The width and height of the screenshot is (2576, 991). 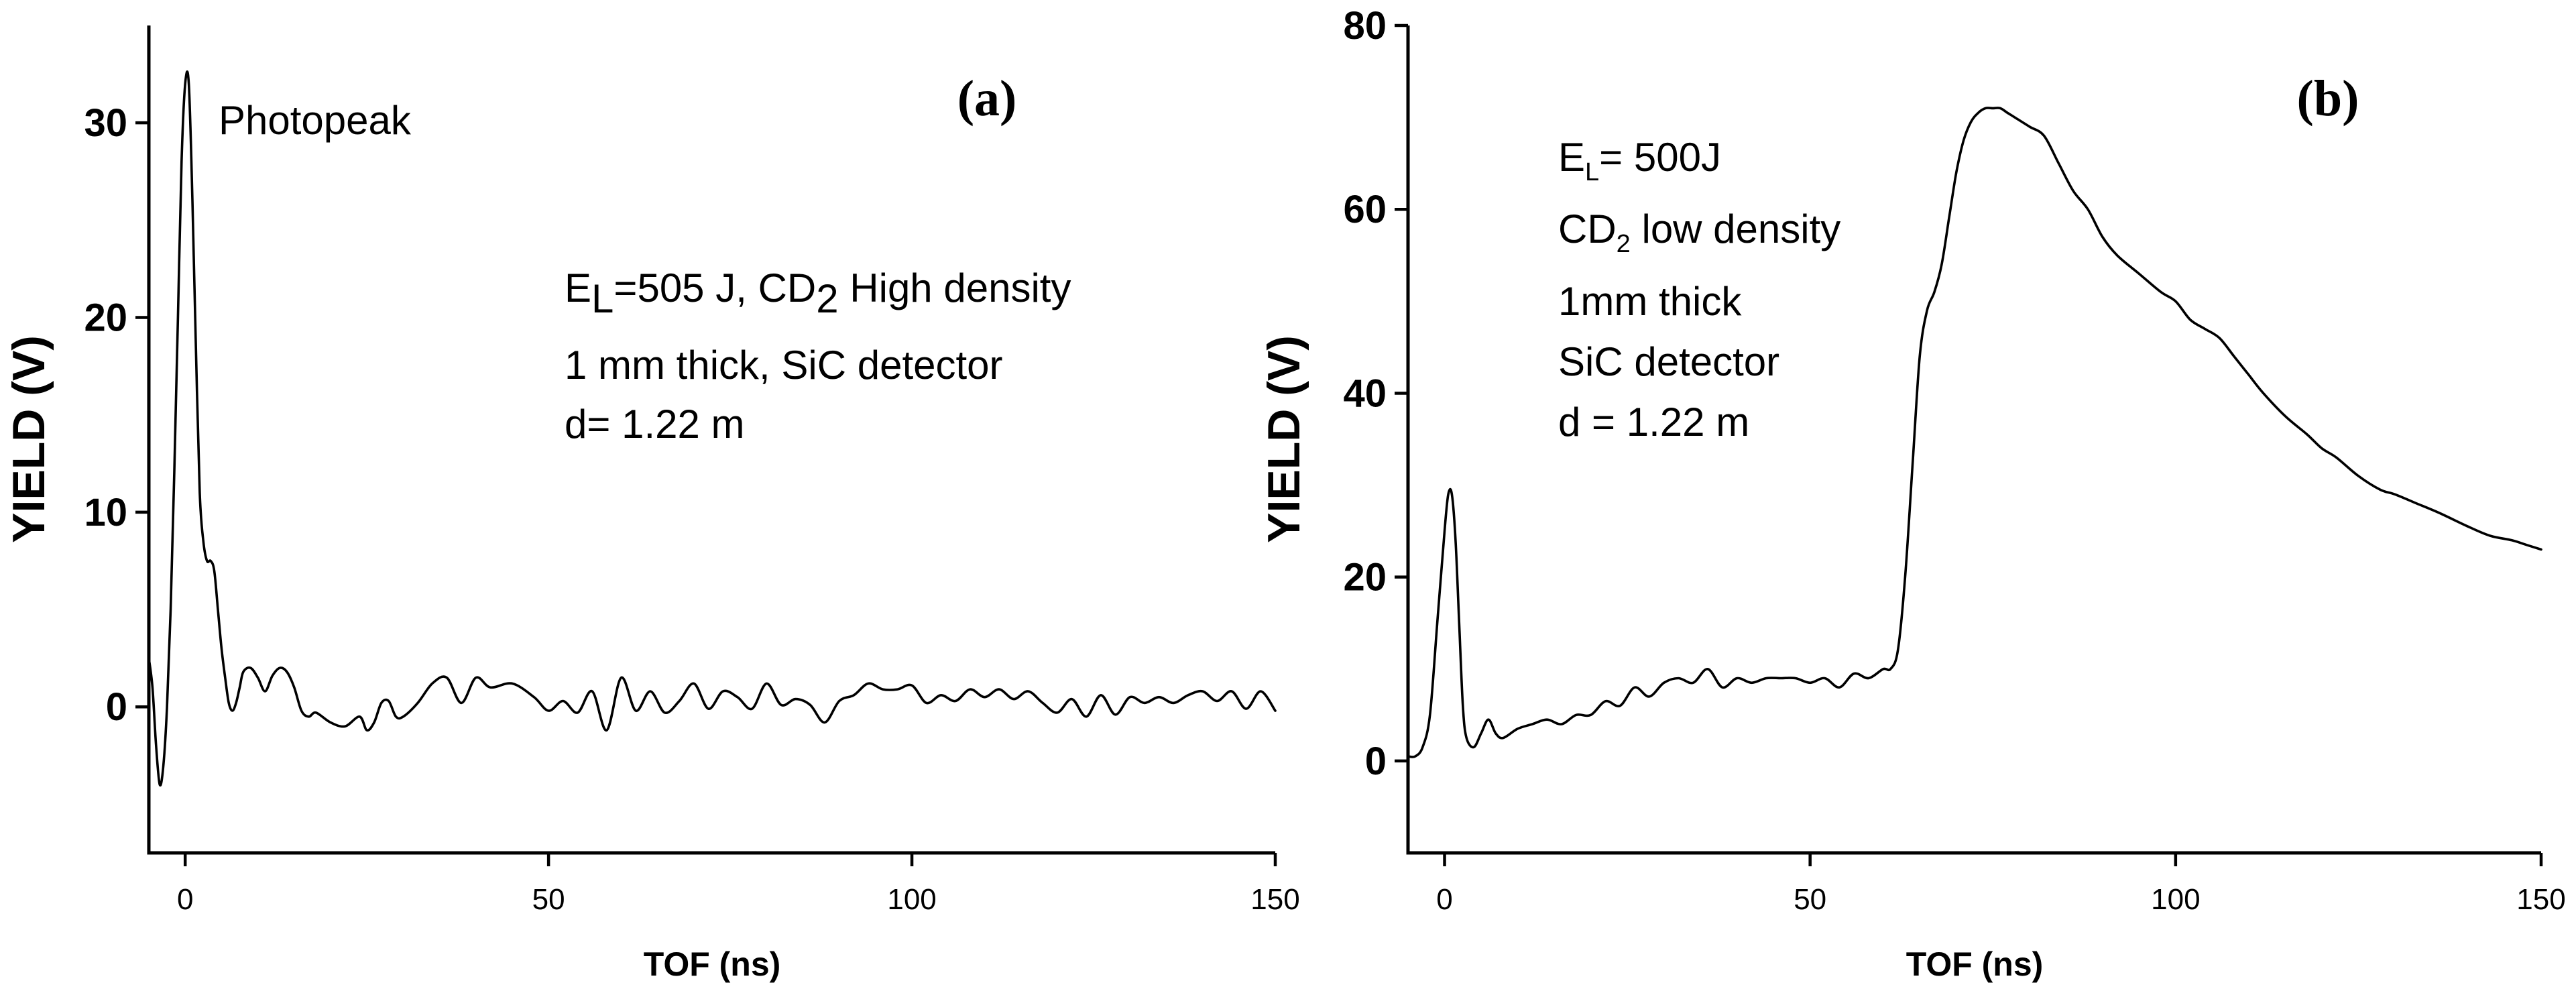 What do you see at coordinates (955, 288) in the screenshot?
I see `panel-a-target-rest: High density` at bounding box center [955, 288].